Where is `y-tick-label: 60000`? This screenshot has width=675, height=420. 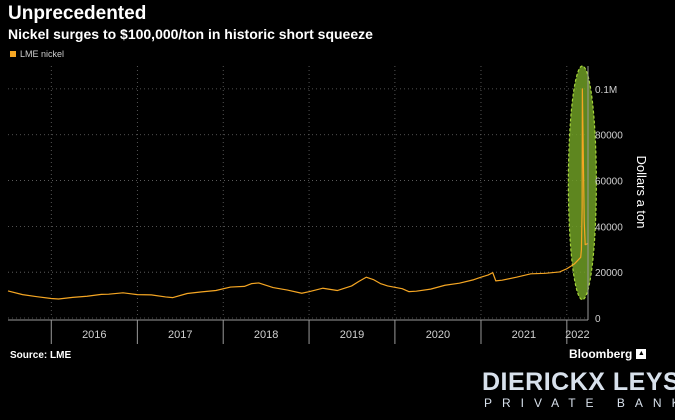
y-tick-label: 60000 is located at coordinates (609, 182).